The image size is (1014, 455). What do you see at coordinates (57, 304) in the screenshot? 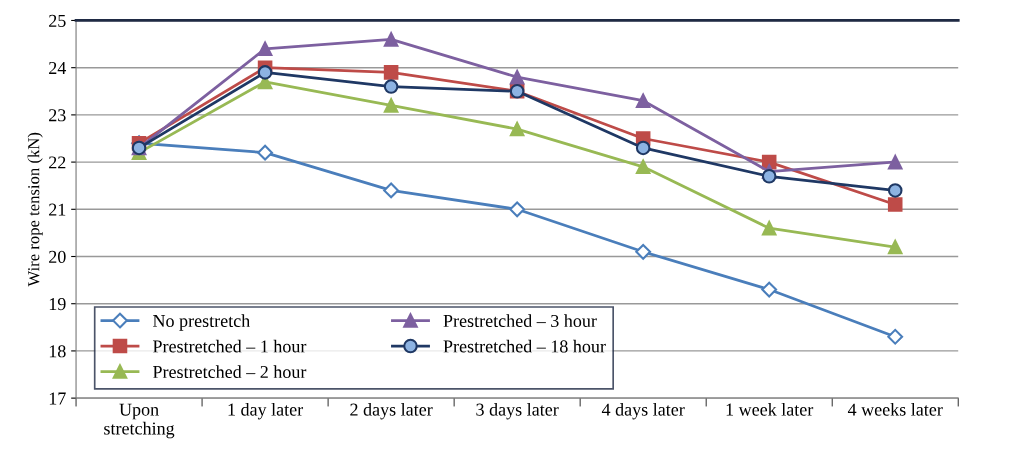
I see `y-tick-label: 19` at bounding box center [57, 304].